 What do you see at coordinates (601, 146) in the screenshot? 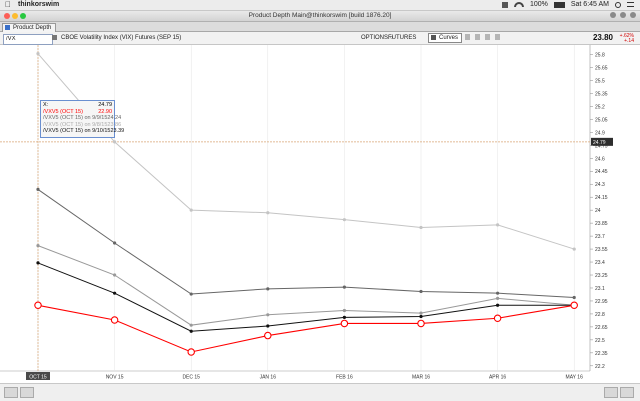
I see `y-tick-label: 24.75` at bounding box center [601, 146].